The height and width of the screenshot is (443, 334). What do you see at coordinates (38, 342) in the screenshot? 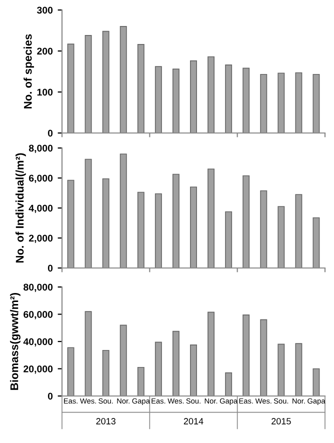
I see `y-tick-label: 40,000` at bounding box center [38, 342].